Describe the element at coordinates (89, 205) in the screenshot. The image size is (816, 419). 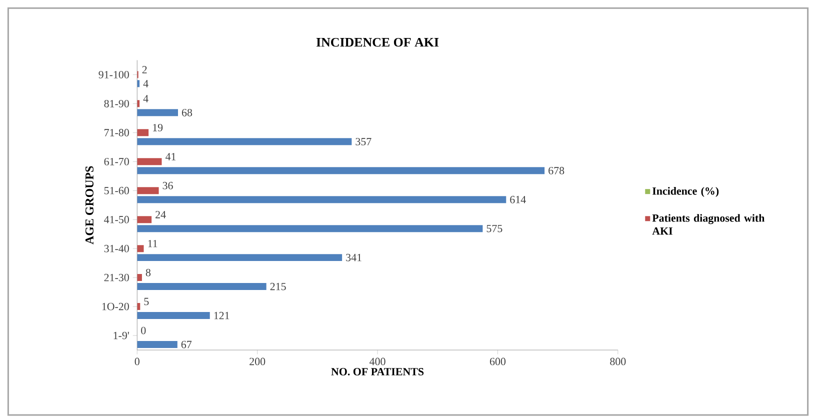
I see `y-axis-title: AGE GROUPS` at that location.